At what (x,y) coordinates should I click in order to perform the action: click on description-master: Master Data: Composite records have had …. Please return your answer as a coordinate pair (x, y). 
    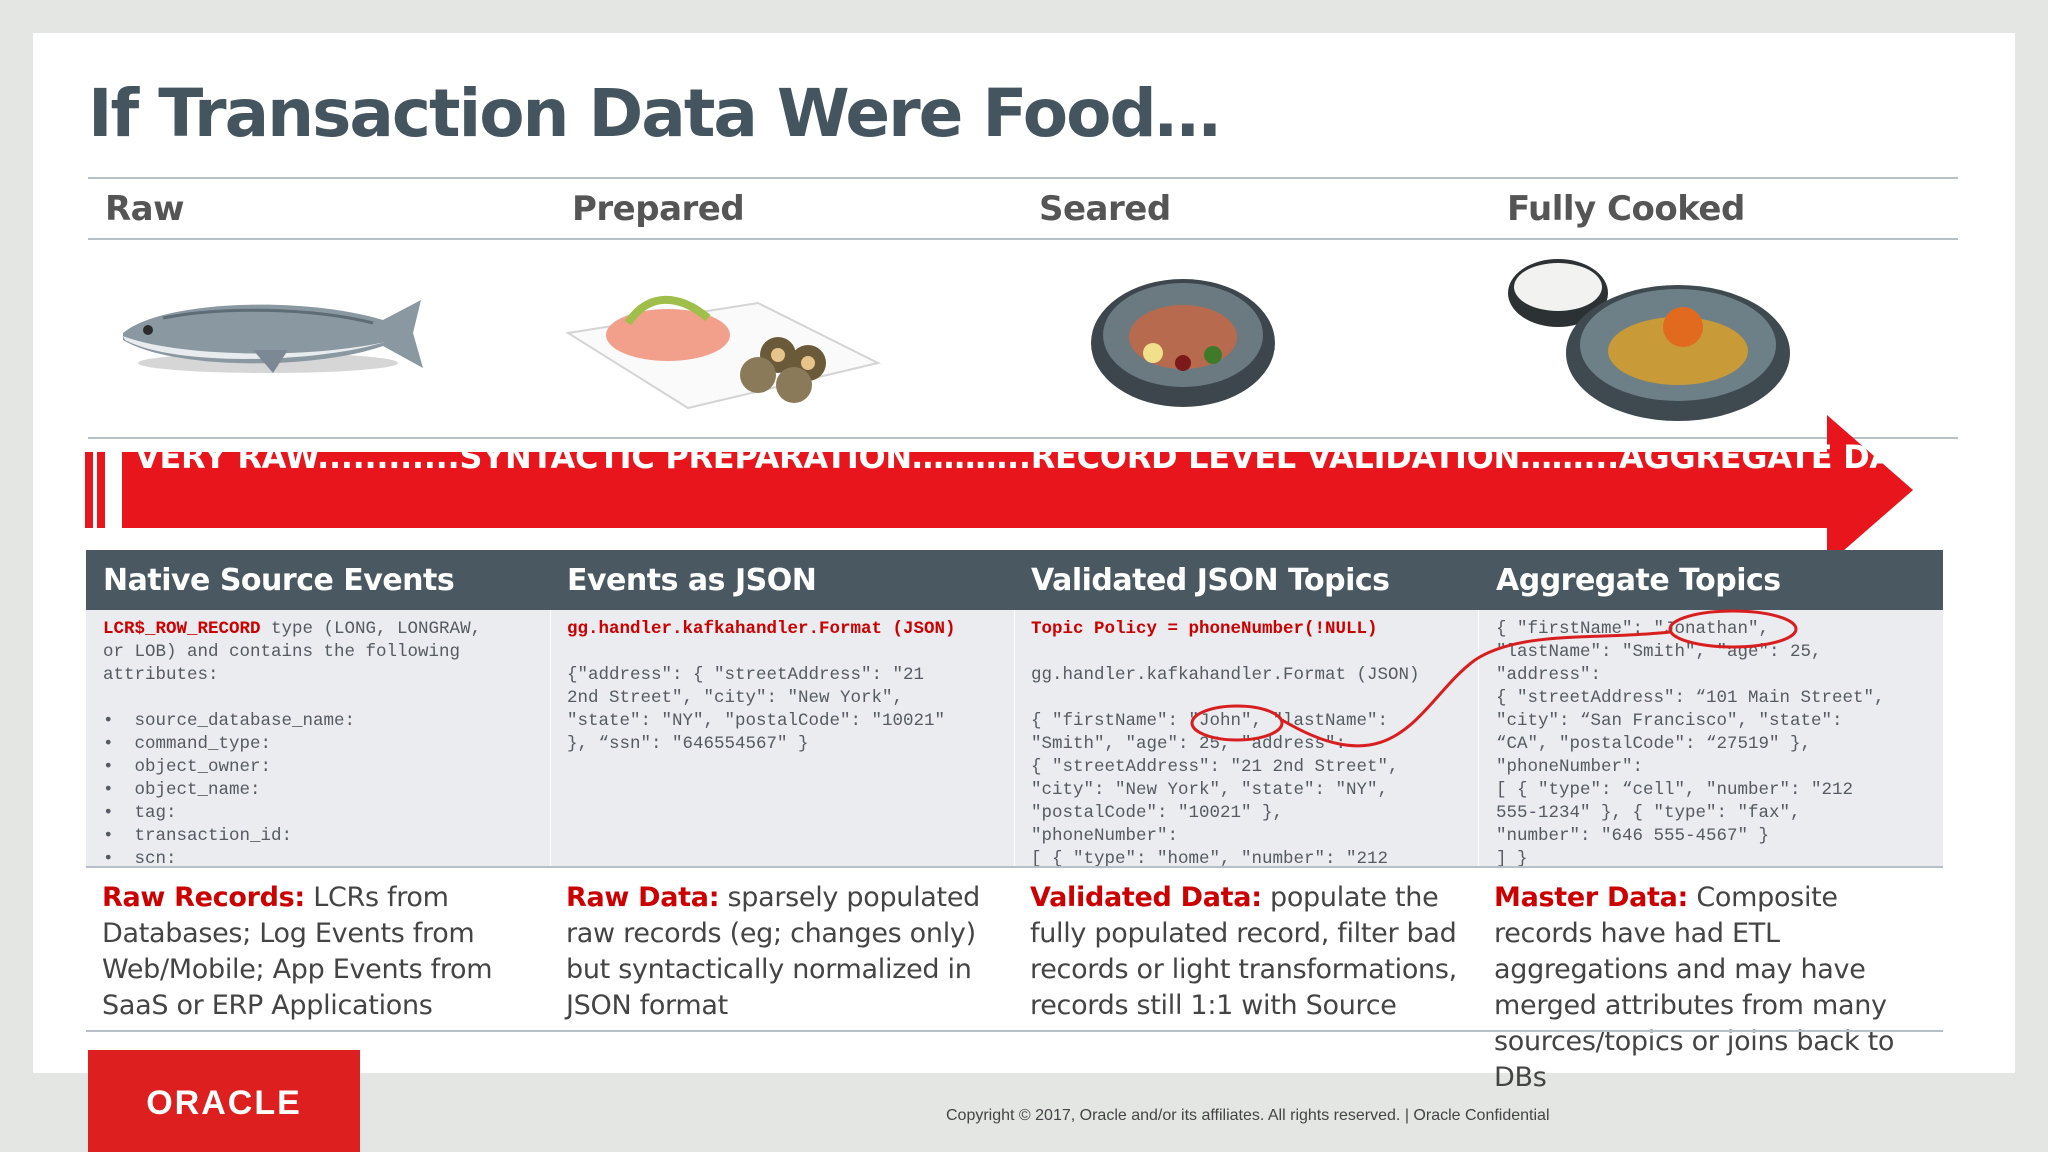
    Looking at the image, I should click on (1714, 988).